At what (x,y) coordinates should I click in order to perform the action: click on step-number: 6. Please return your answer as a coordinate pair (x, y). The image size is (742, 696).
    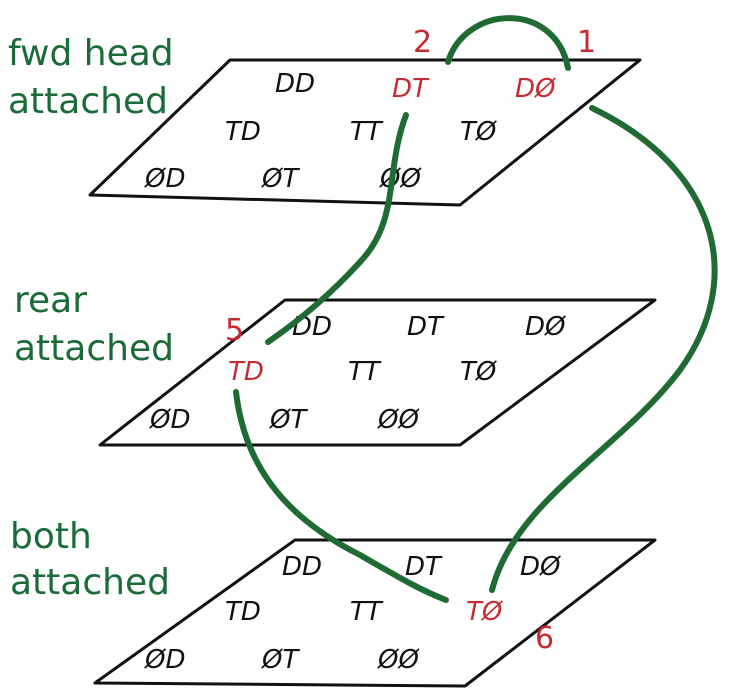
    Looking at the image, I should click on (544, 638).